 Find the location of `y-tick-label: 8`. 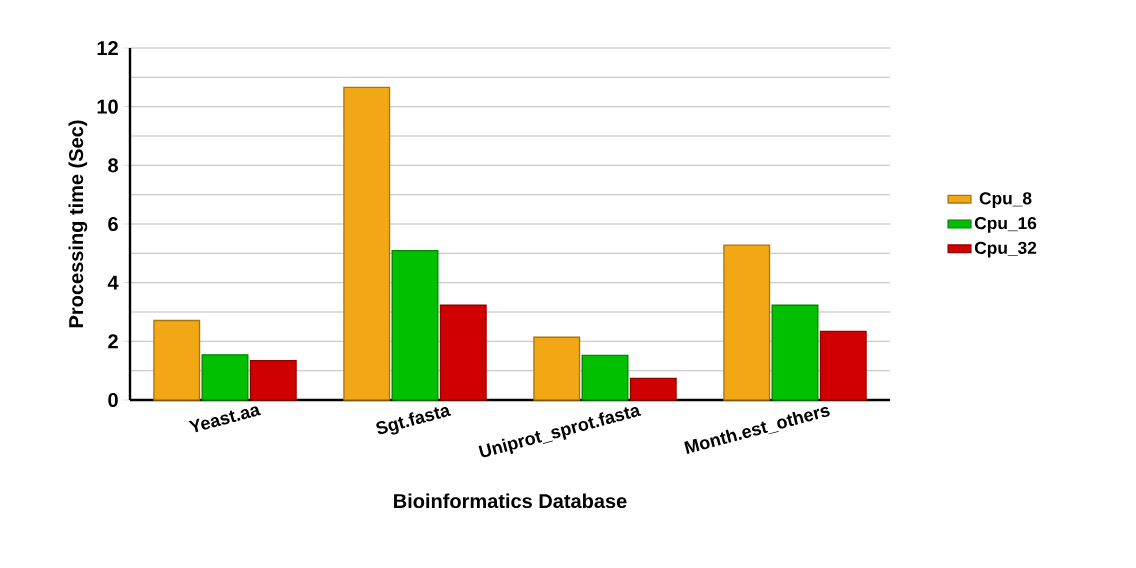

y-tick-label: 8 is located at coordinates (113, 165).